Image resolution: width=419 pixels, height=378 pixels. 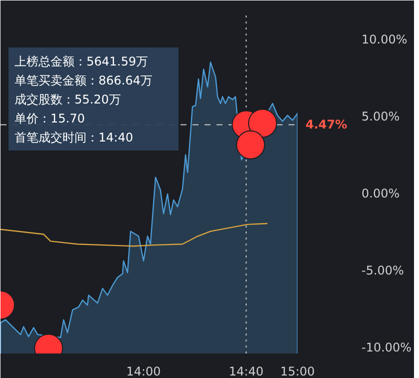 I want to click on line-series, so click(x=134, y=234).